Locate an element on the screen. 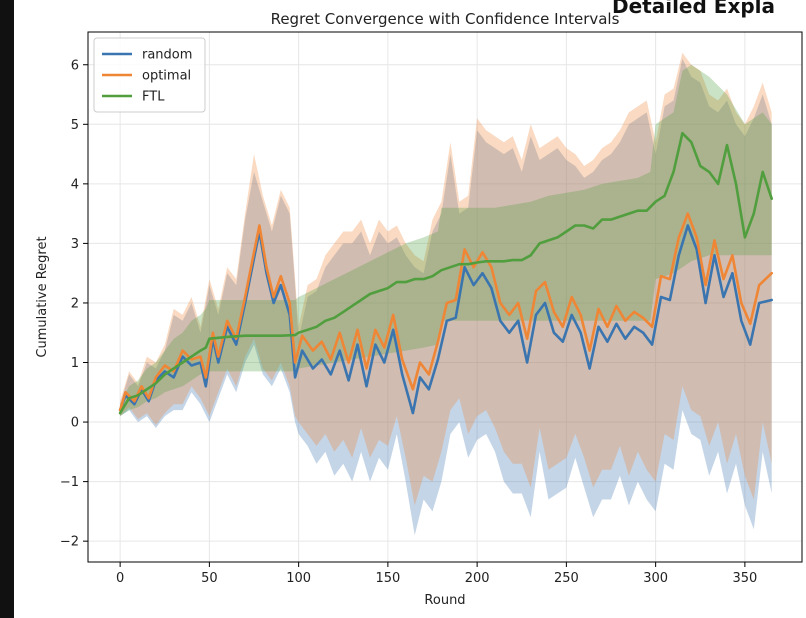 Image resolution: width=806 pixels, height=618 pixels. x-tick-label: 300 is located at coordinates (655, 578).